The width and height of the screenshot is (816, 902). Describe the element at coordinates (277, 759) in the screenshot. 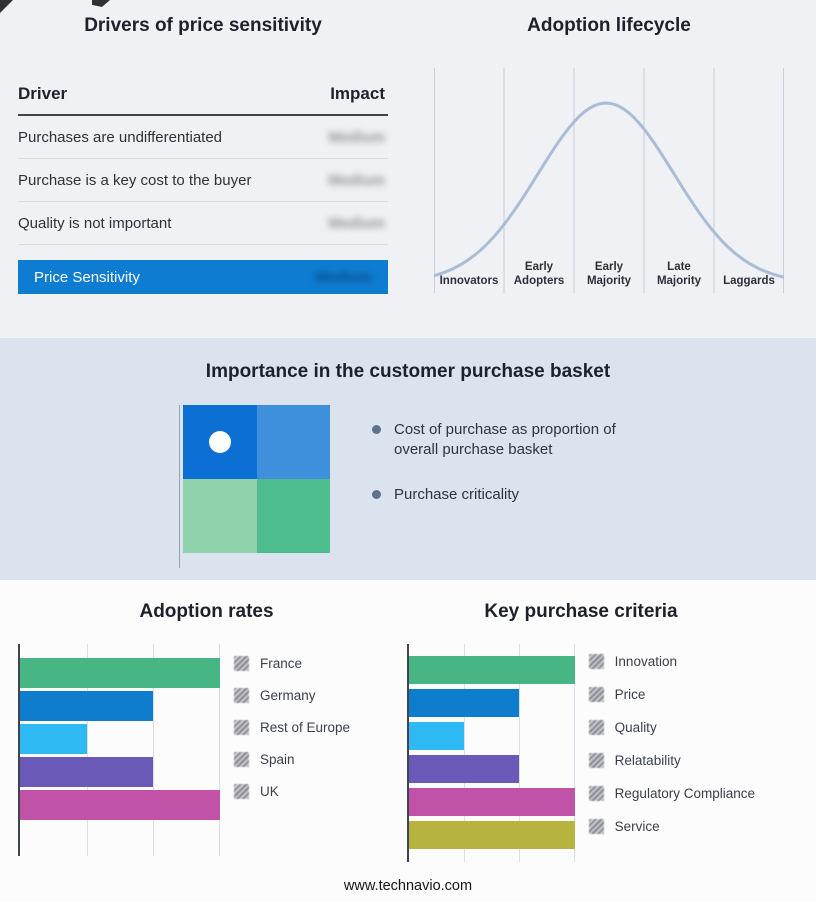

I see `legend-label: Spain` at that location.